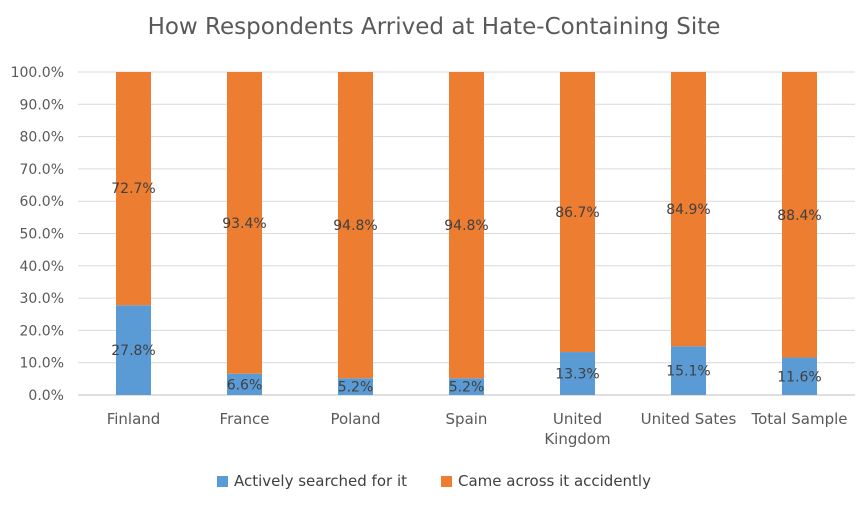  What do you see at coordinates (42, 235) in the screenshot?
I see `y-tick-label: 50.0%` at bounding box center [42, 235].